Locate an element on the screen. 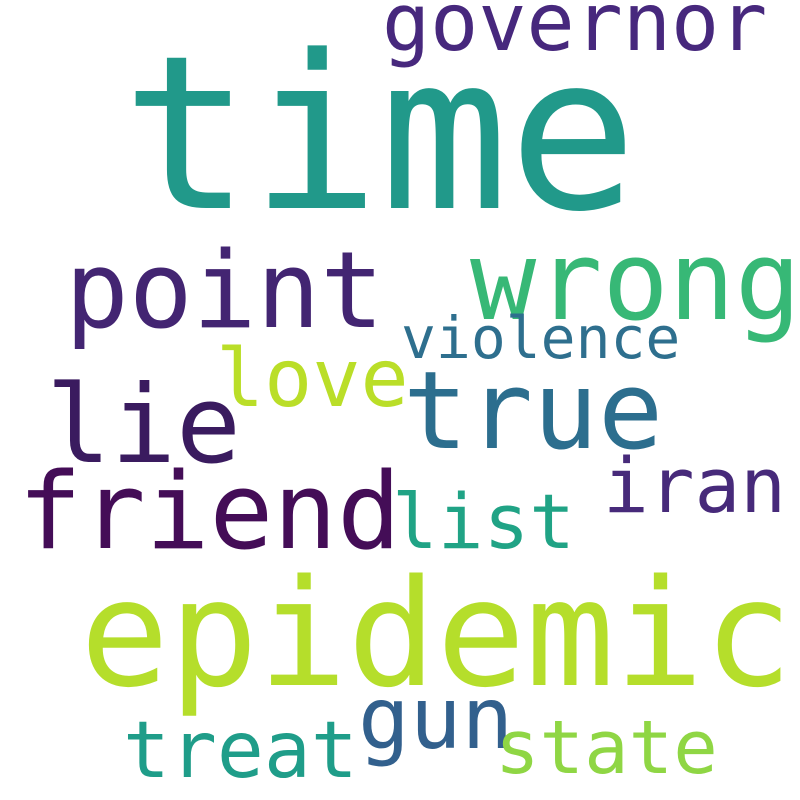 The width and height of the screenshot is (800, 800). word-point: point is located at coordinates (225, 290).